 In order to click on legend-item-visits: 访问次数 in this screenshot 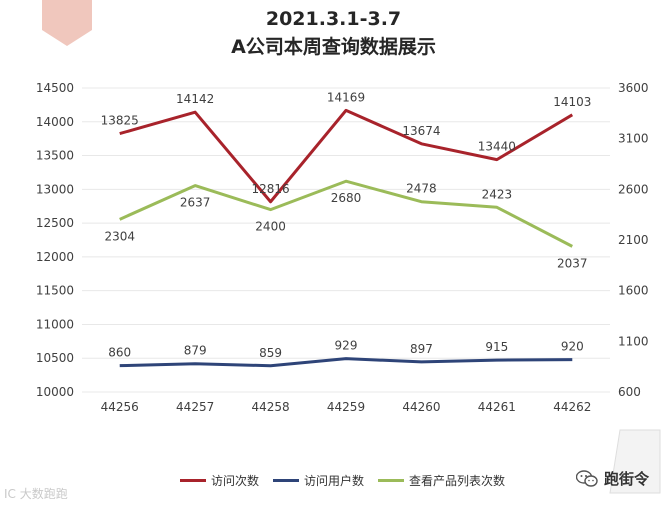, I will do `click(219, 480)`.